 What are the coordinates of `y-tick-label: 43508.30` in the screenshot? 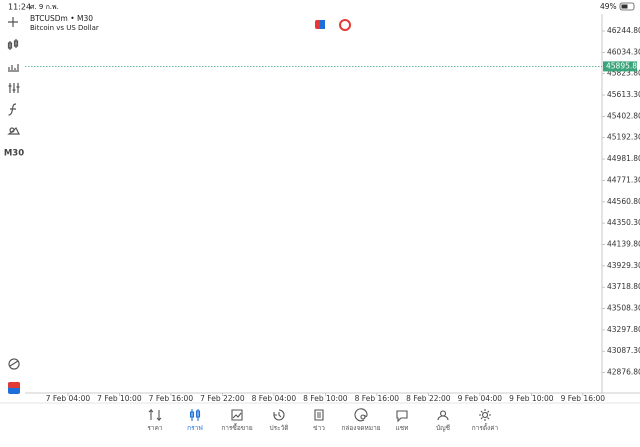 It's located at (623, 308).